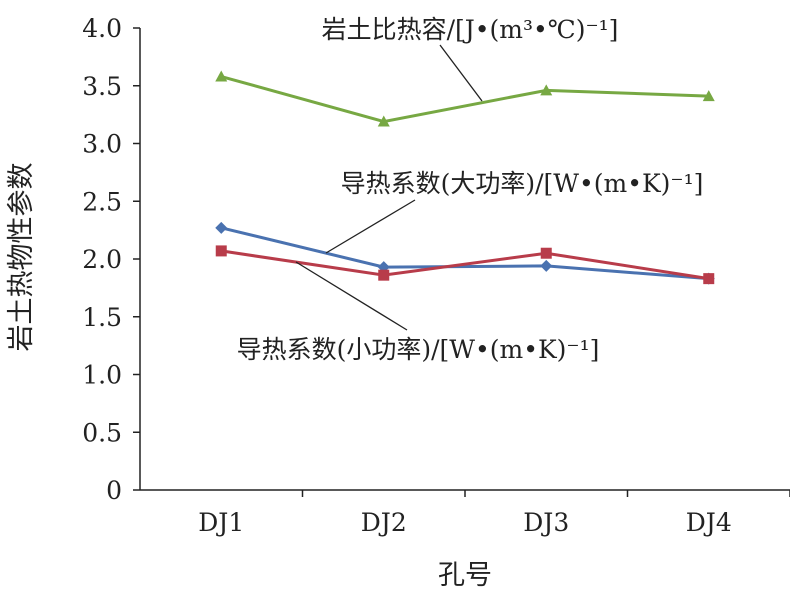  I want to click on y-tick-label: 2.0, so click(102, 259).